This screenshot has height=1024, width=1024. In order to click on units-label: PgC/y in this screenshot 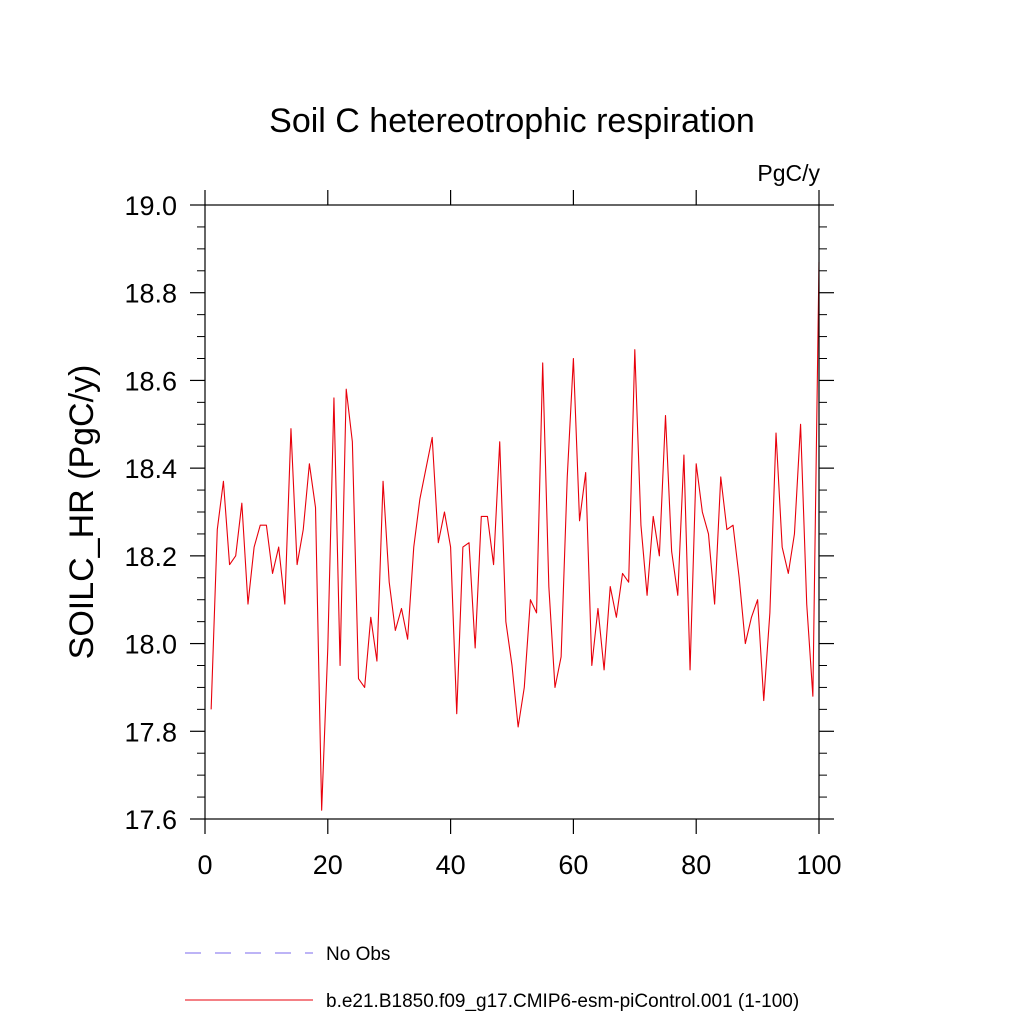, I will do `click(788, 173)`.